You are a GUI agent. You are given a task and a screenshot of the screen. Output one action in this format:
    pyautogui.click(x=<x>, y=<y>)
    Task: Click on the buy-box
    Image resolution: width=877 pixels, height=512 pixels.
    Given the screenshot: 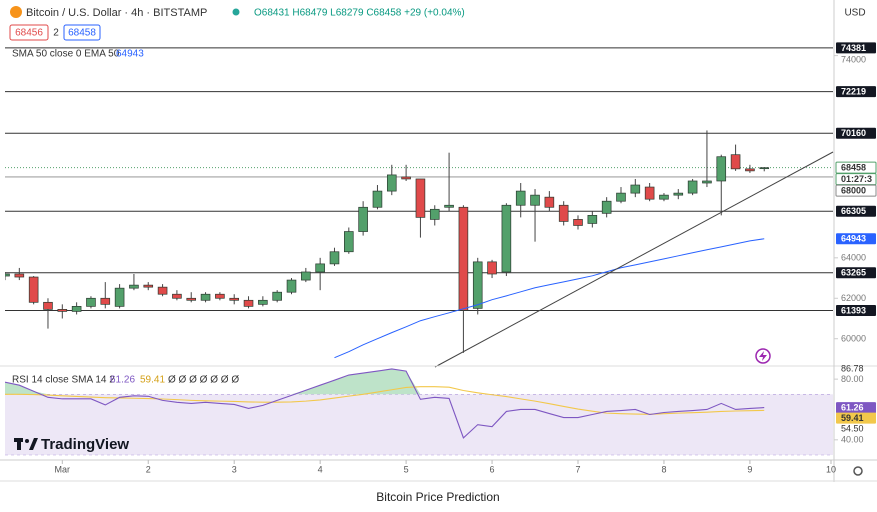 What is the action you would take?
    pyautogui.click(x=82, y=32)
    